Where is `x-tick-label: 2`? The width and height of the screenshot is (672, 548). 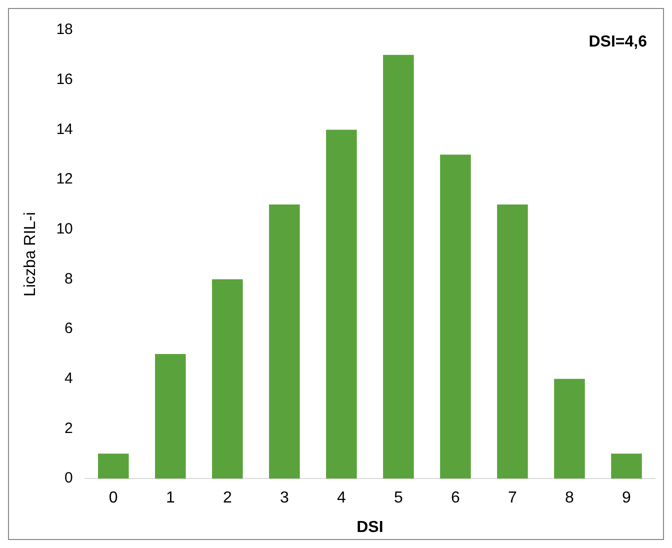
x-tick-label: 2 is located at coordinates (227, 498).